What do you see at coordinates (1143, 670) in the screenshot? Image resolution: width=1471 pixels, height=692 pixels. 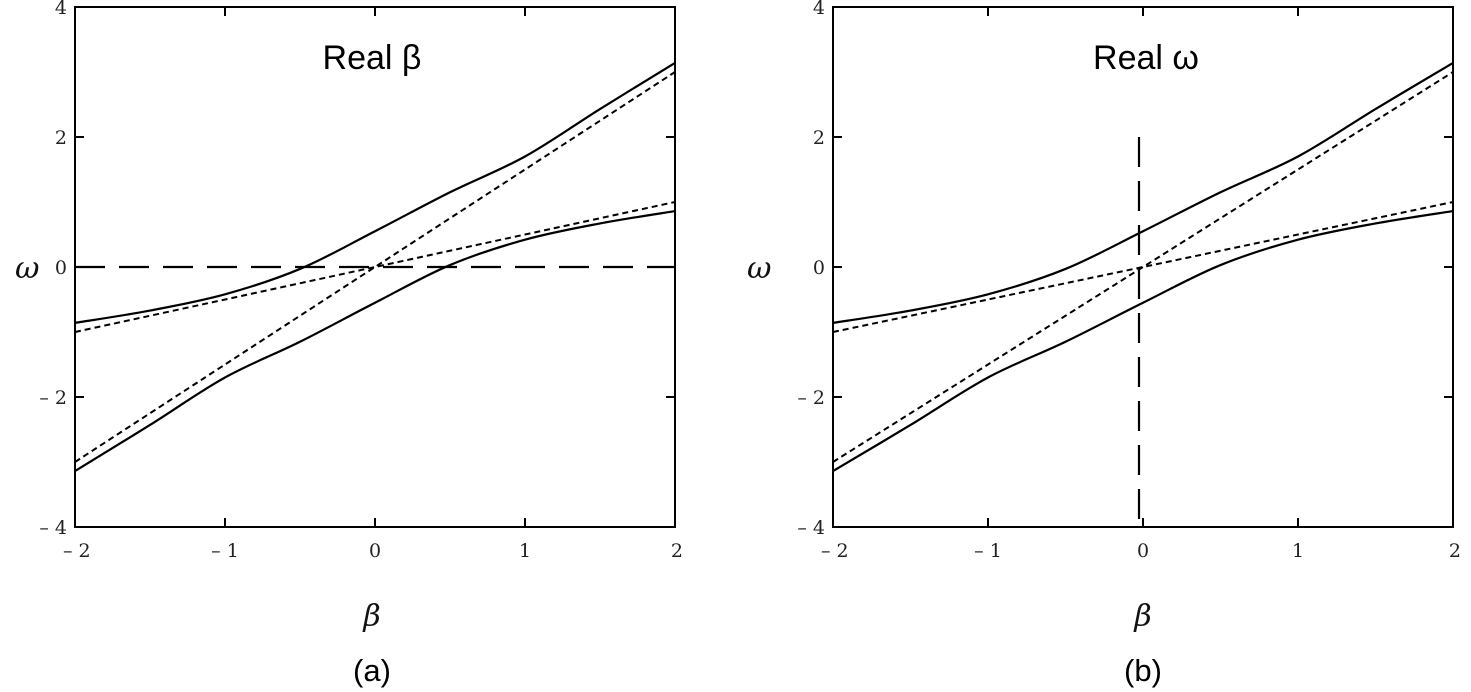 I see `panel-caption: (b)` at bounding box center [1143, 670].